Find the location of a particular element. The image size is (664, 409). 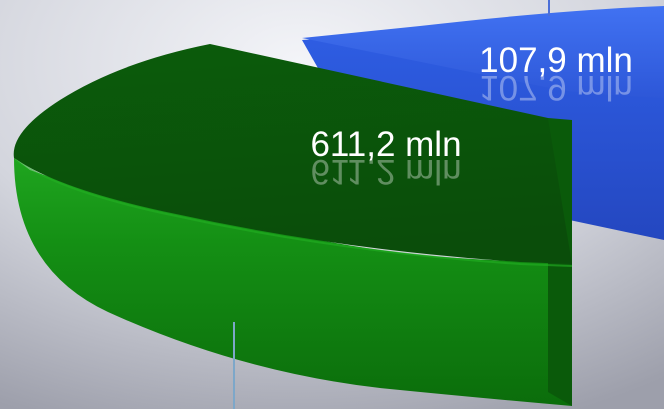

slice-label-green-reflection: 611,2 mln is located at coordinates (385, 171).